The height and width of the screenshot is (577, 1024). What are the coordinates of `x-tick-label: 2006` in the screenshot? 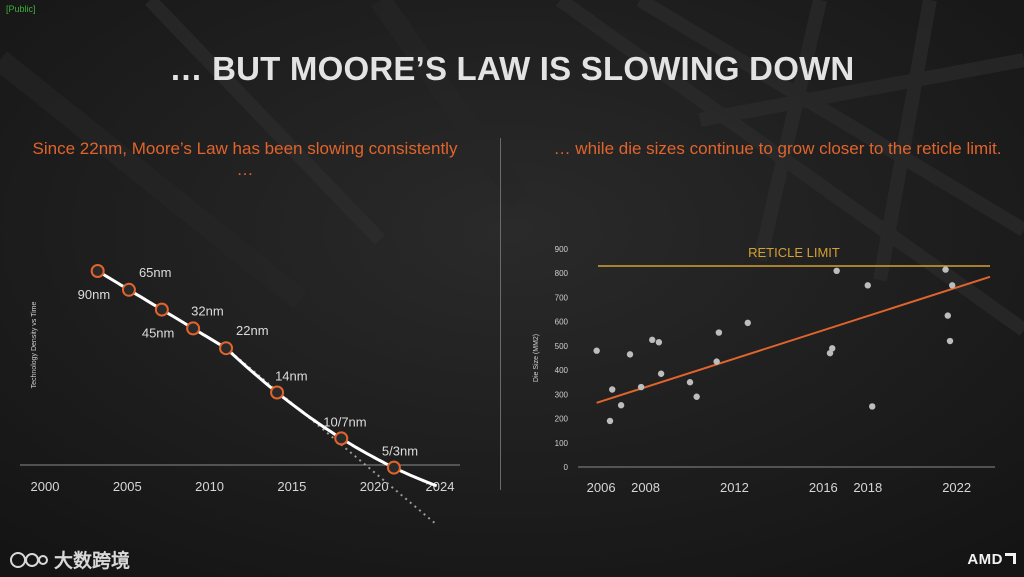 It's located at (601, 487).